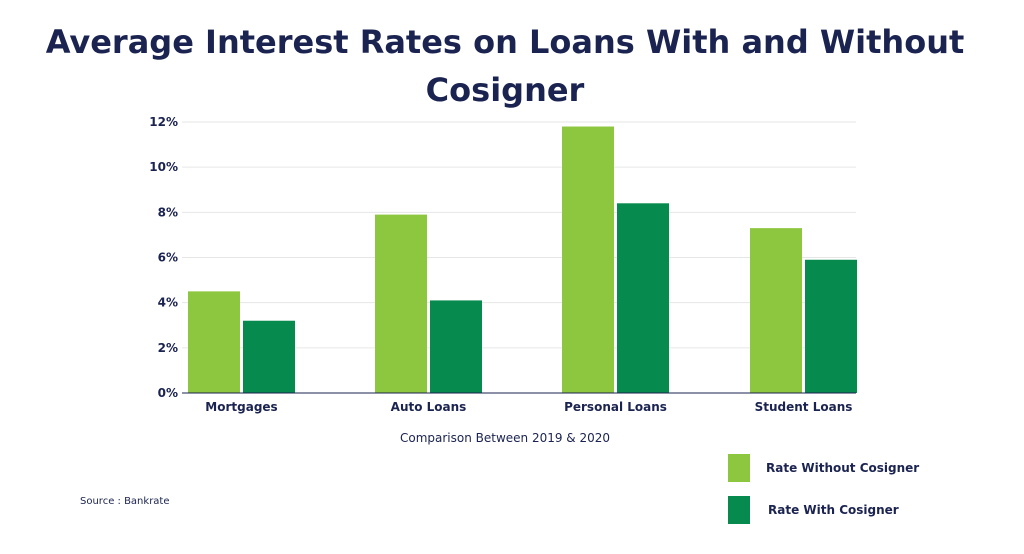  What do you see at coordinates (269, 356) in the screenshot?
I see `bar-with-cosigner-mortgages` at bounding box center [269, 356].